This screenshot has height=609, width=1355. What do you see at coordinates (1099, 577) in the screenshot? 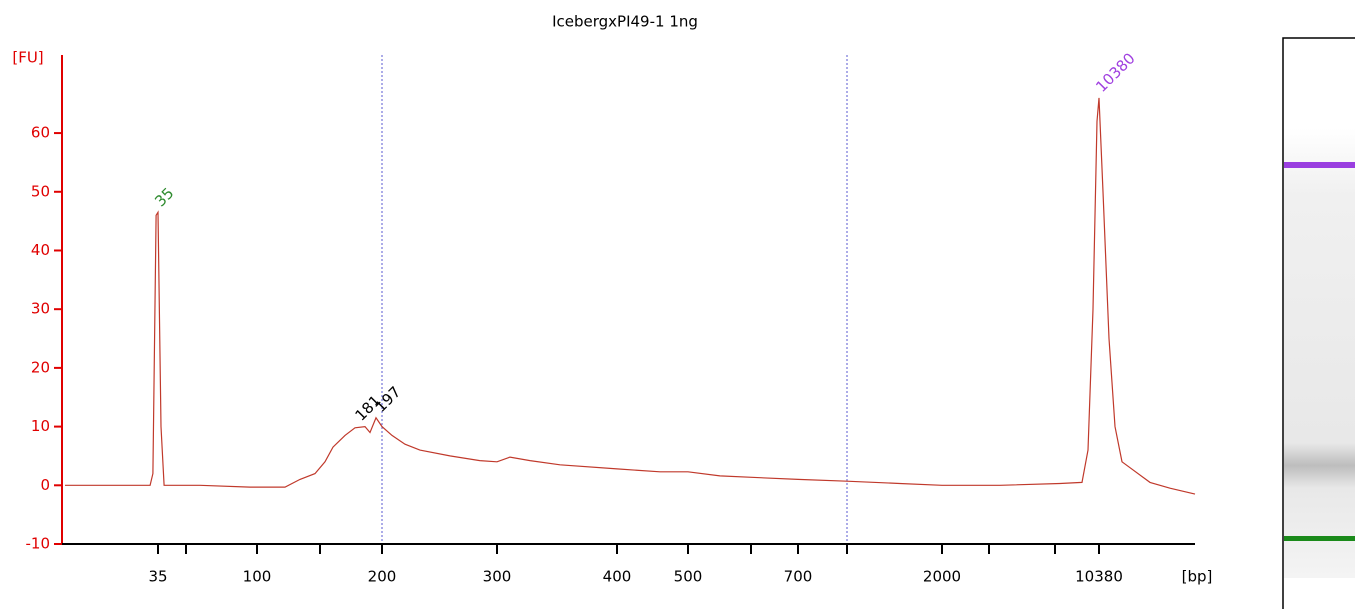
I see `x-tick-label: 10380` at bounding box center [1099, 577].